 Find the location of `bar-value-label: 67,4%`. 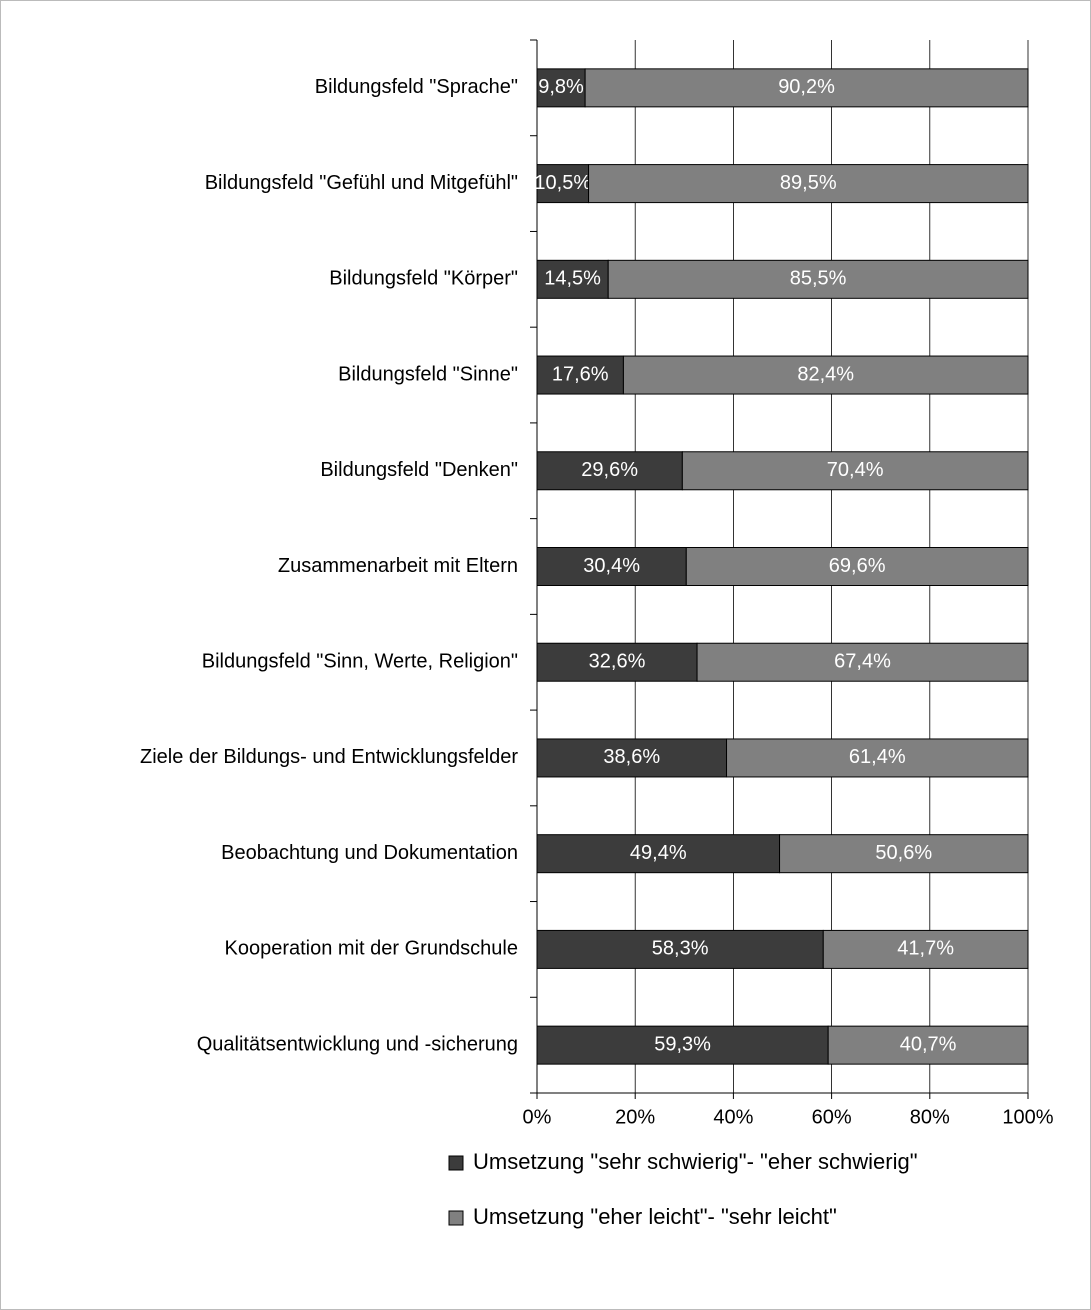

bar-value-label: 67,4% is located at coordinates (862, 662).